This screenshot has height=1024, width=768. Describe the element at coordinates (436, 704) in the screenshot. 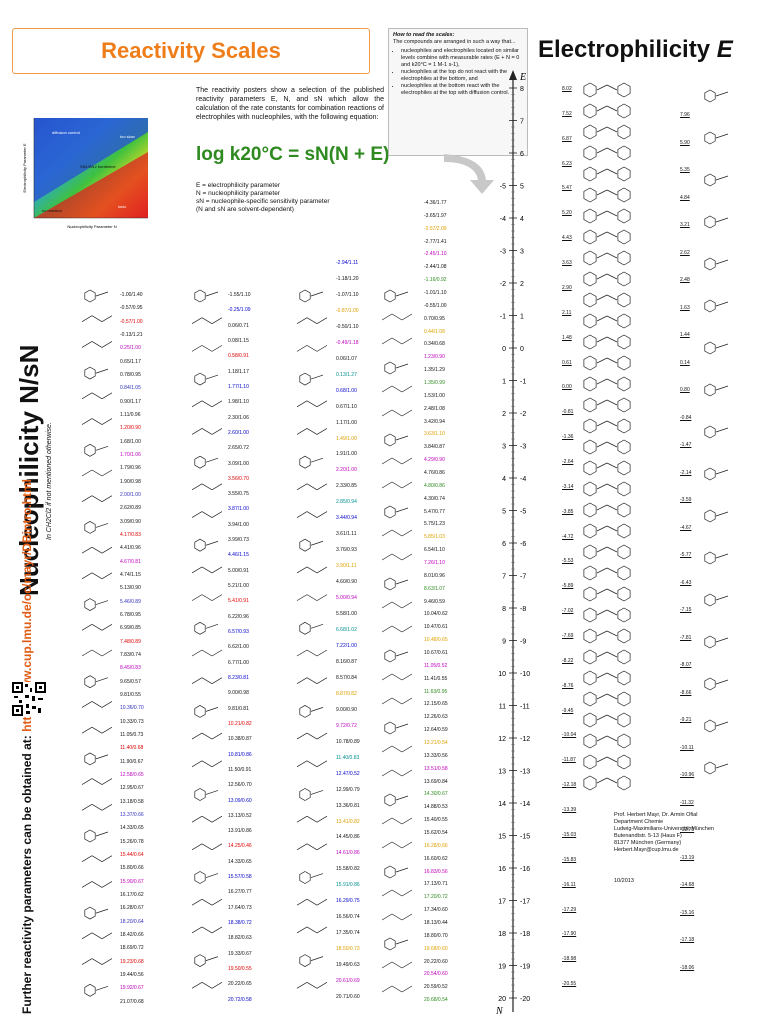

I see `nucleophile-value: 12.15/0.65` at that location.